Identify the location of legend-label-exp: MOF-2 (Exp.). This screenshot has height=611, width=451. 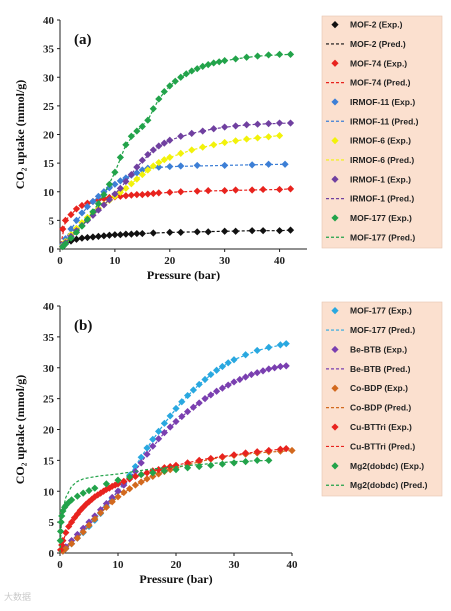
(376, 25).